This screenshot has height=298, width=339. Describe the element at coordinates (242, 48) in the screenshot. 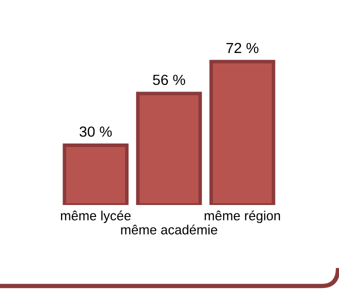

I see `data-label: 72 %` at that location.